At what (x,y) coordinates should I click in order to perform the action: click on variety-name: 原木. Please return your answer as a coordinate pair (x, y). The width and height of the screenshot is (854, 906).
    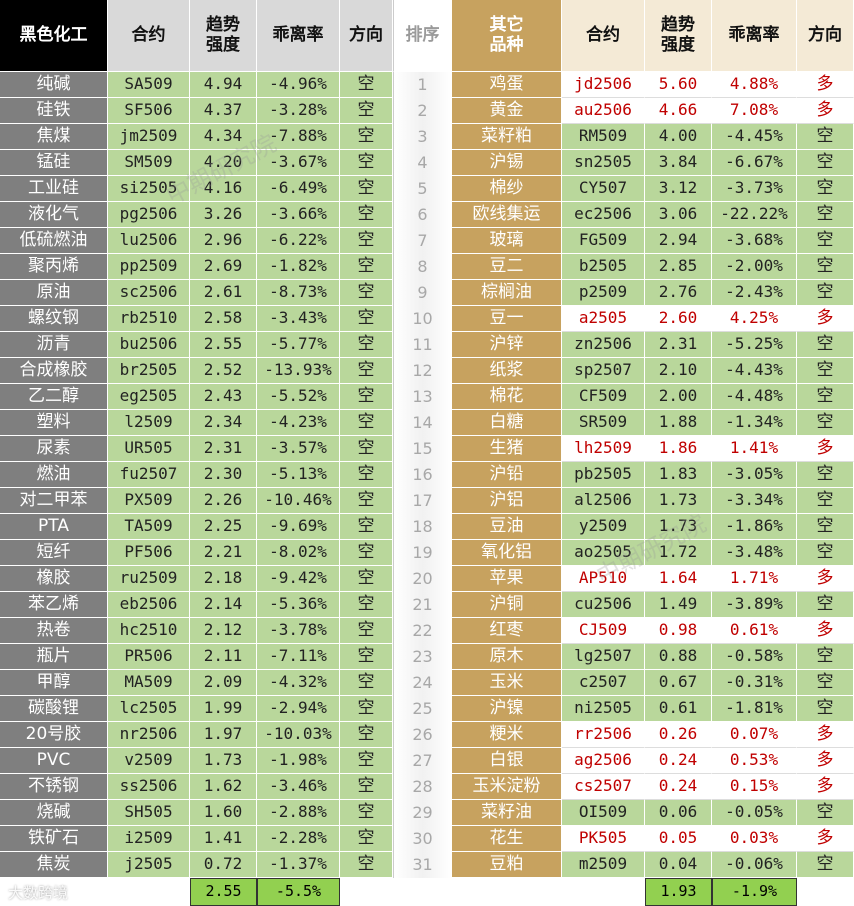
    Looking at the image, I should click on (507, 657).